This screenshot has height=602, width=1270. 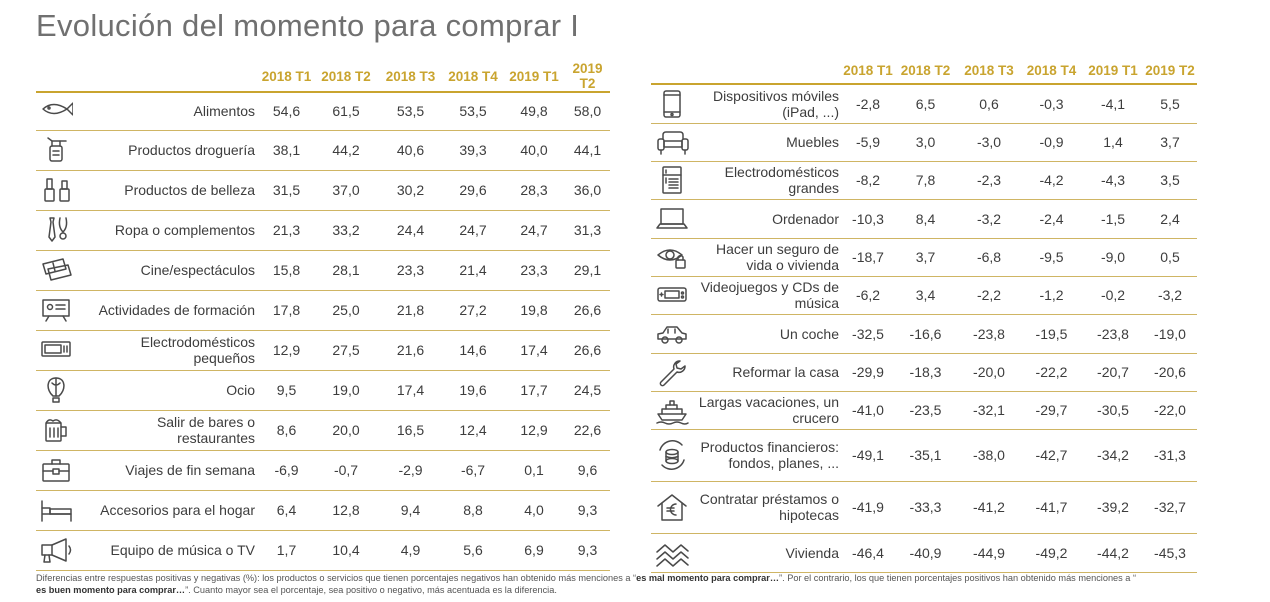 What do you see at coordinates (673, 143) in the screenshot?
I see `sofa-icon` at bounding box center [673, 143].